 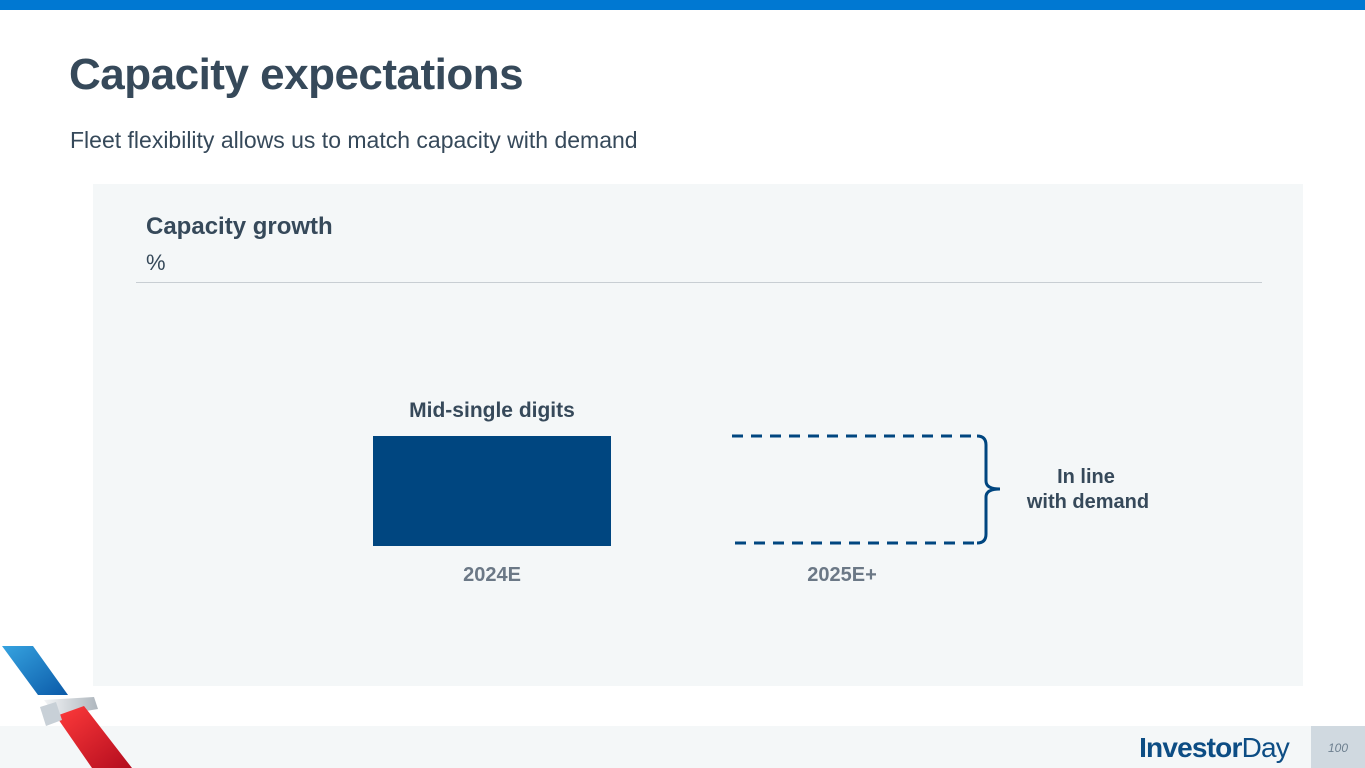 What do you see at coordinates (1190, 747) in the screenshot?
I see `brand-part-investor: Investor` at bounding box center [1190, 747].